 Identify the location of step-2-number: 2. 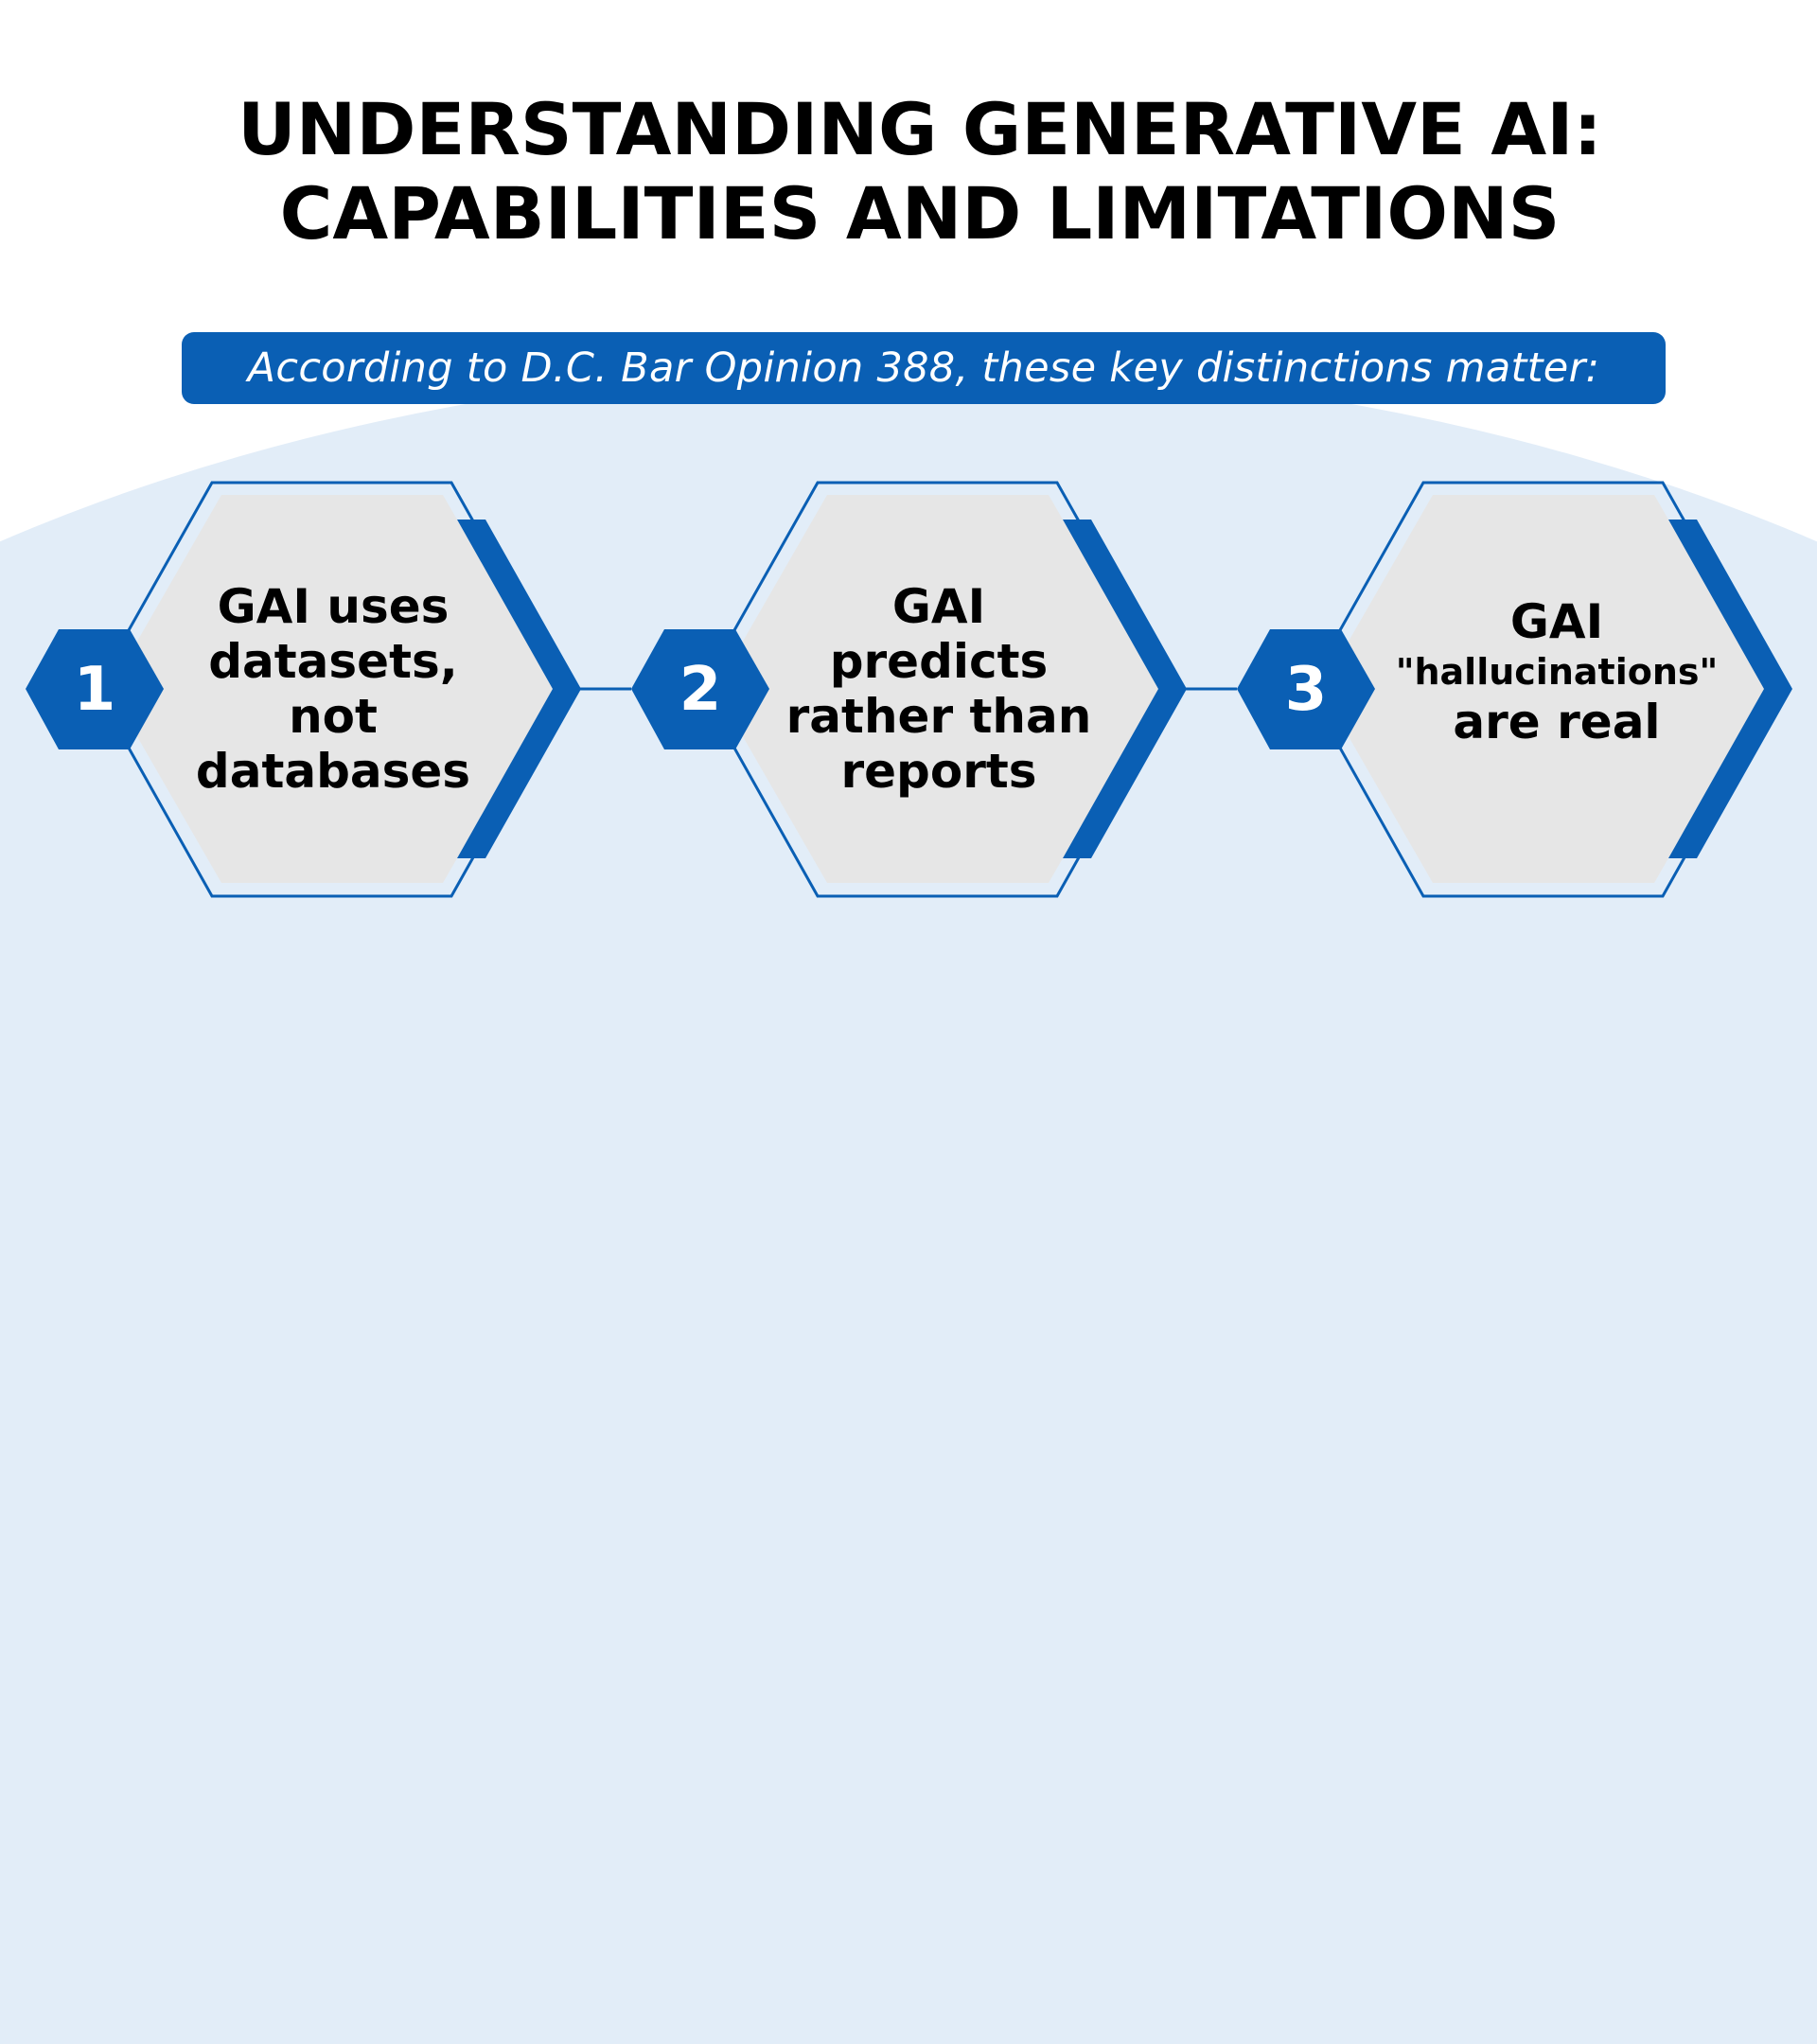
(701, 689).